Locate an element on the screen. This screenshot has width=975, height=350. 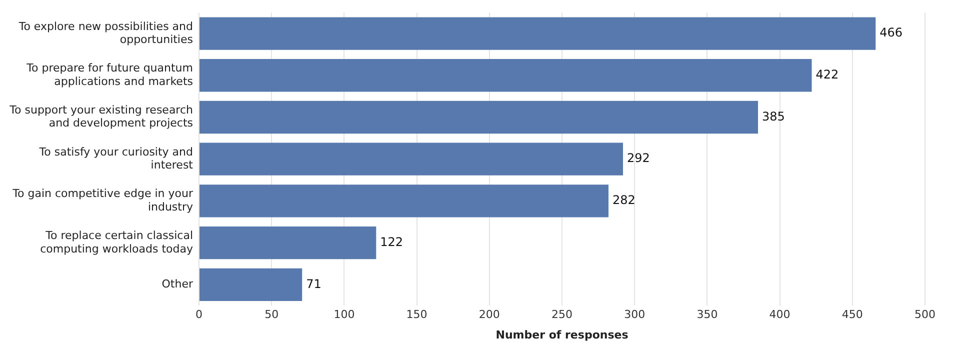
y-tick-label: To gain competitive edge in your industry is located at coordinates (103, 200).